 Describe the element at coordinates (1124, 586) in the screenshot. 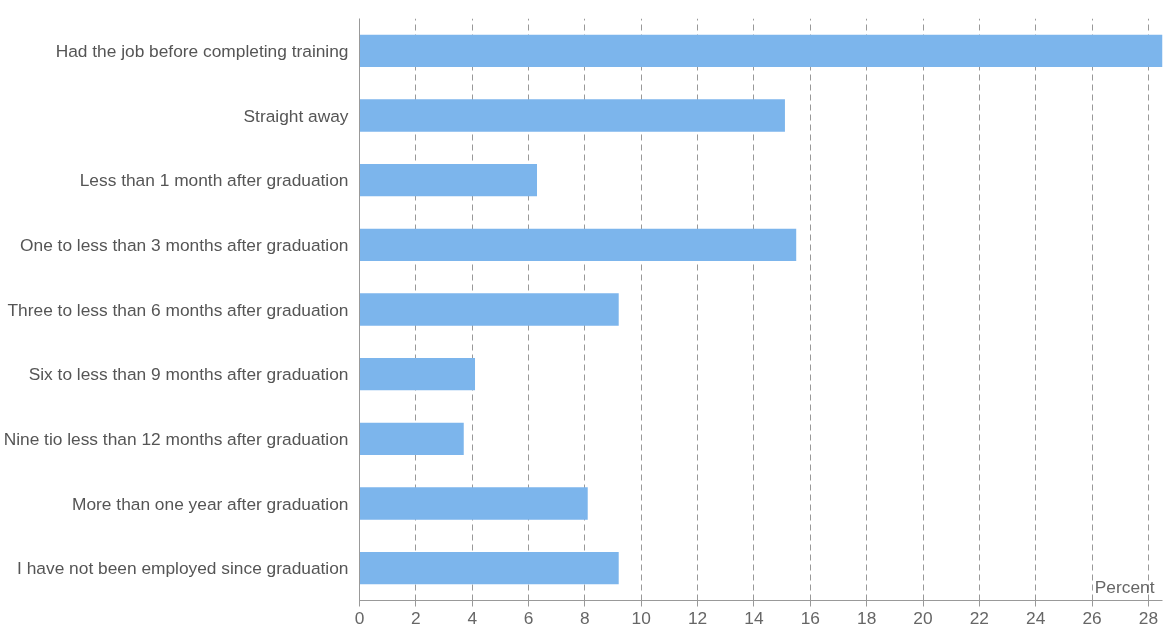

I see `x-axis-title: Percent` at that location.